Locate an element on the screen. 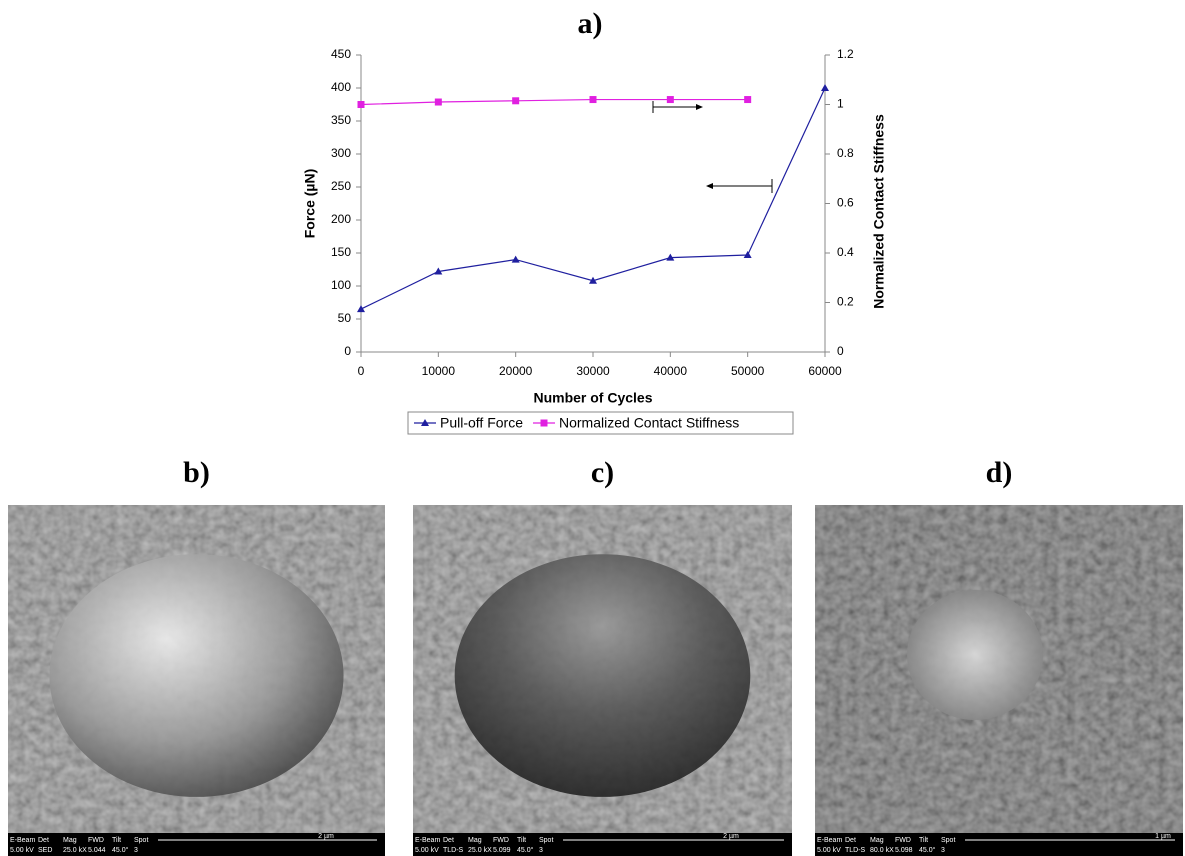 The height and width of the screenshot is (856, 1185). y-tick-label: 400 is located at coordinates (341, 87).